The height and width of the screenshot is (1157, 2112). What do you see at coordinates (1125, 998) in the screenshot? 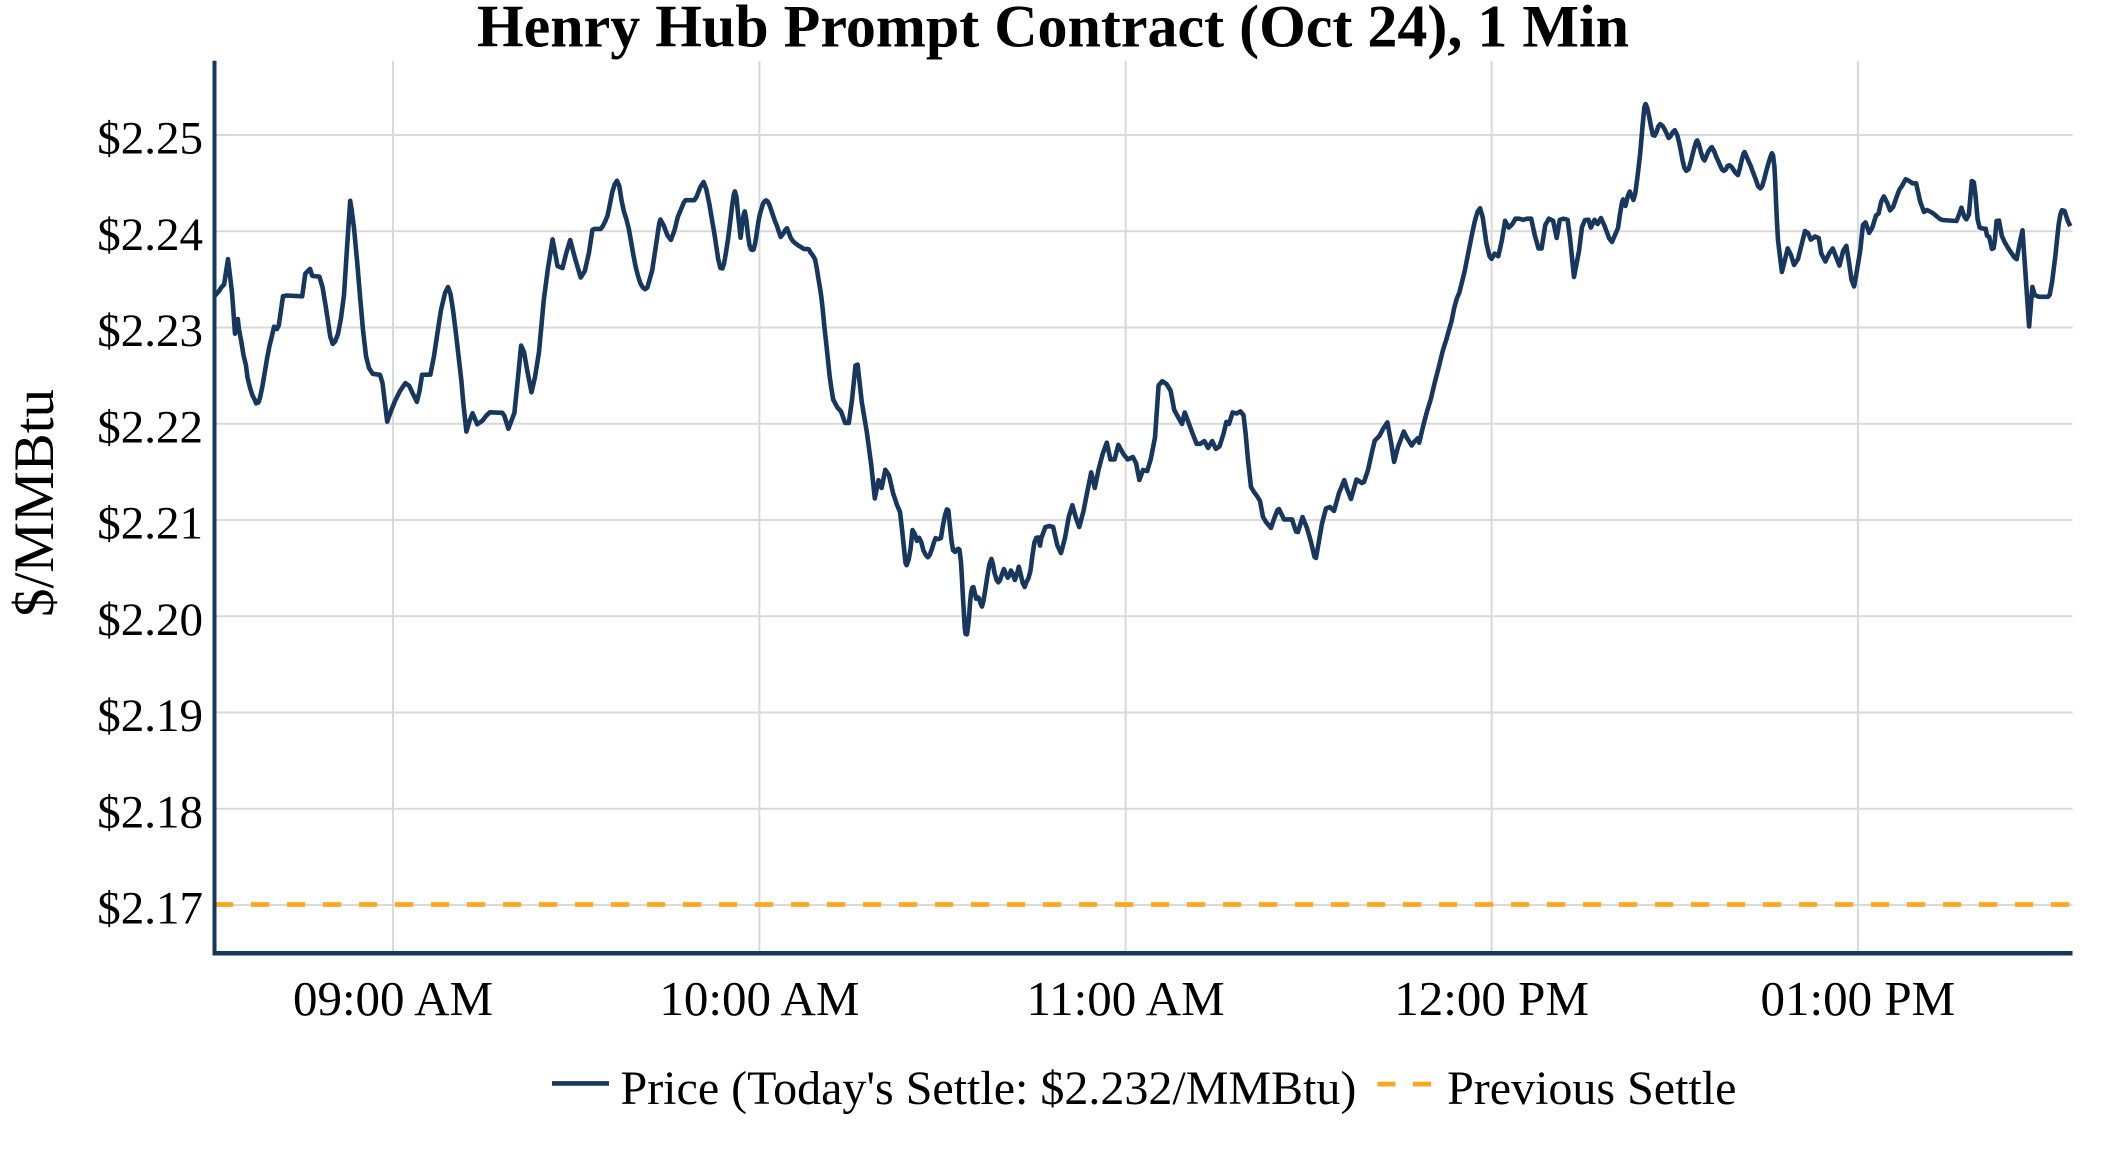
I see `svg-text: 11:00 AM` at bounding box center [1125, 998].